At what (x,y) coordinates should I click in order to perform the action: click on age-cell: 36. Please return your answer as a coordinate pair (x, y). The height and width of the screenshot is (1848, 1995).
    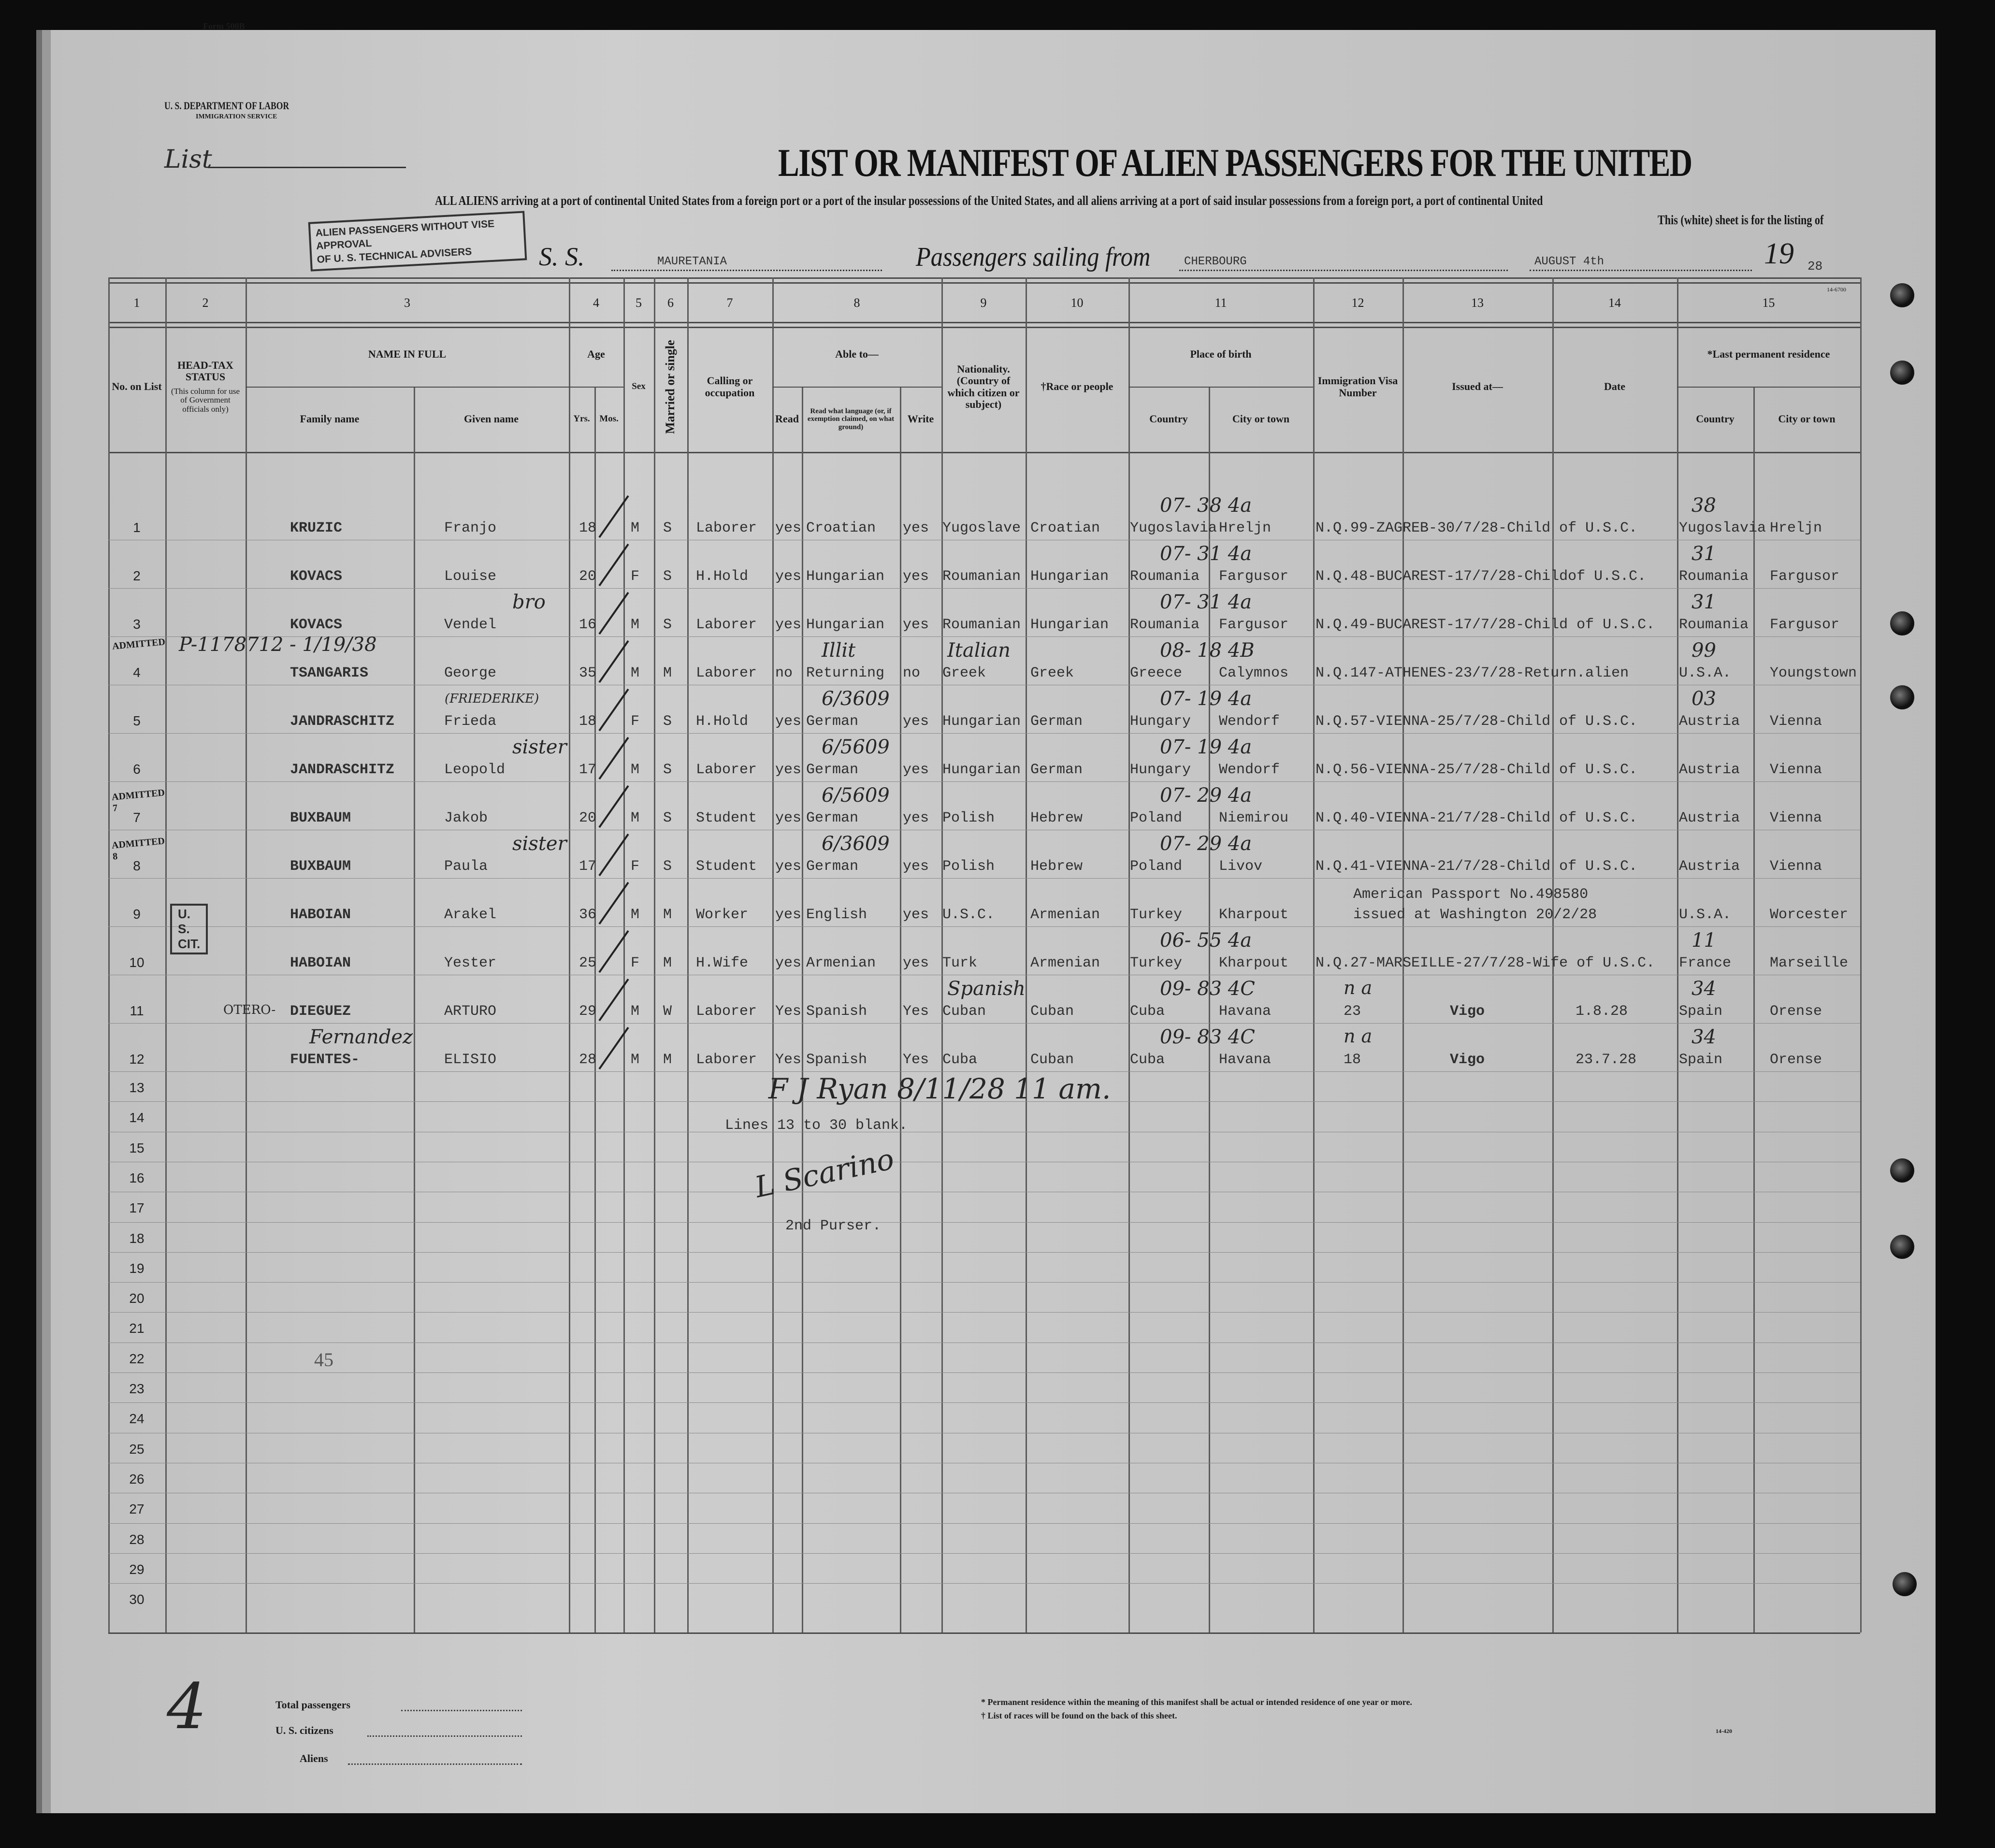
    Looking at the image, I should click on (588, 915).